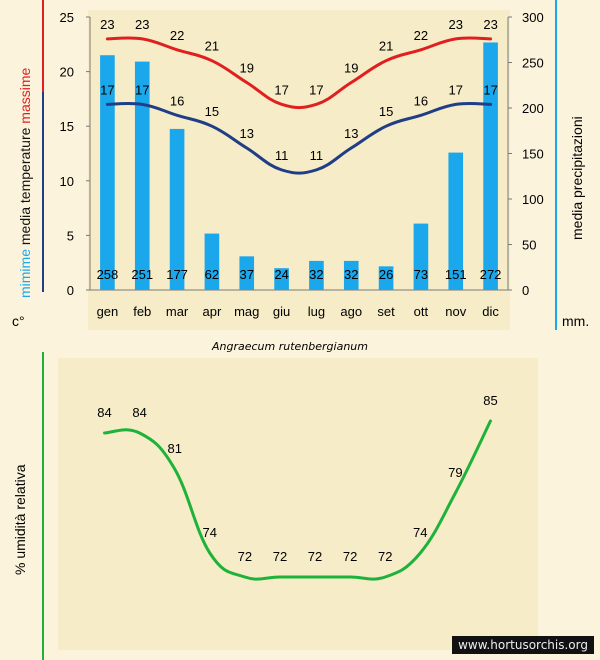 The height and width of the screenshot is (660, 600). What do you see at coordinates (299, 138) in the screenshot?
I see `min-temp-line` at bounding box center [299, 138].